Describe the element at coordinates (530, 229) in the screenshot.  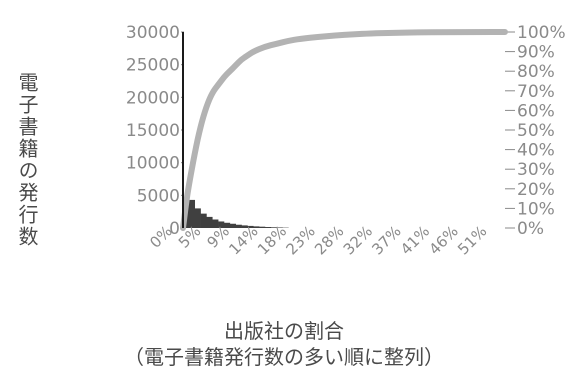
I see `right-tick-label: 0%` at that location.